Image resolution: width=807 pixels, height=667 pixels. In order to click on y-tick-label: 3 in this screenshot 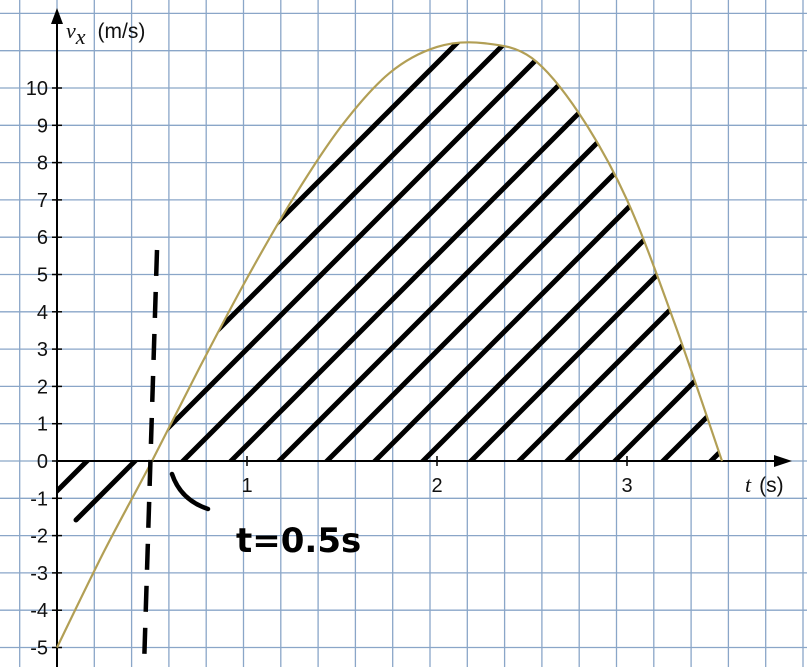, I will do `click(42, 350)`.